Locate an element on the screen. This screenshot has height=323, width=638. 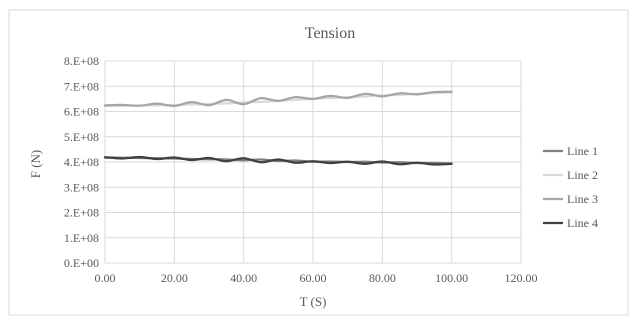
y-tick-label: 3.E+08 is located at coordinates (81, 187).